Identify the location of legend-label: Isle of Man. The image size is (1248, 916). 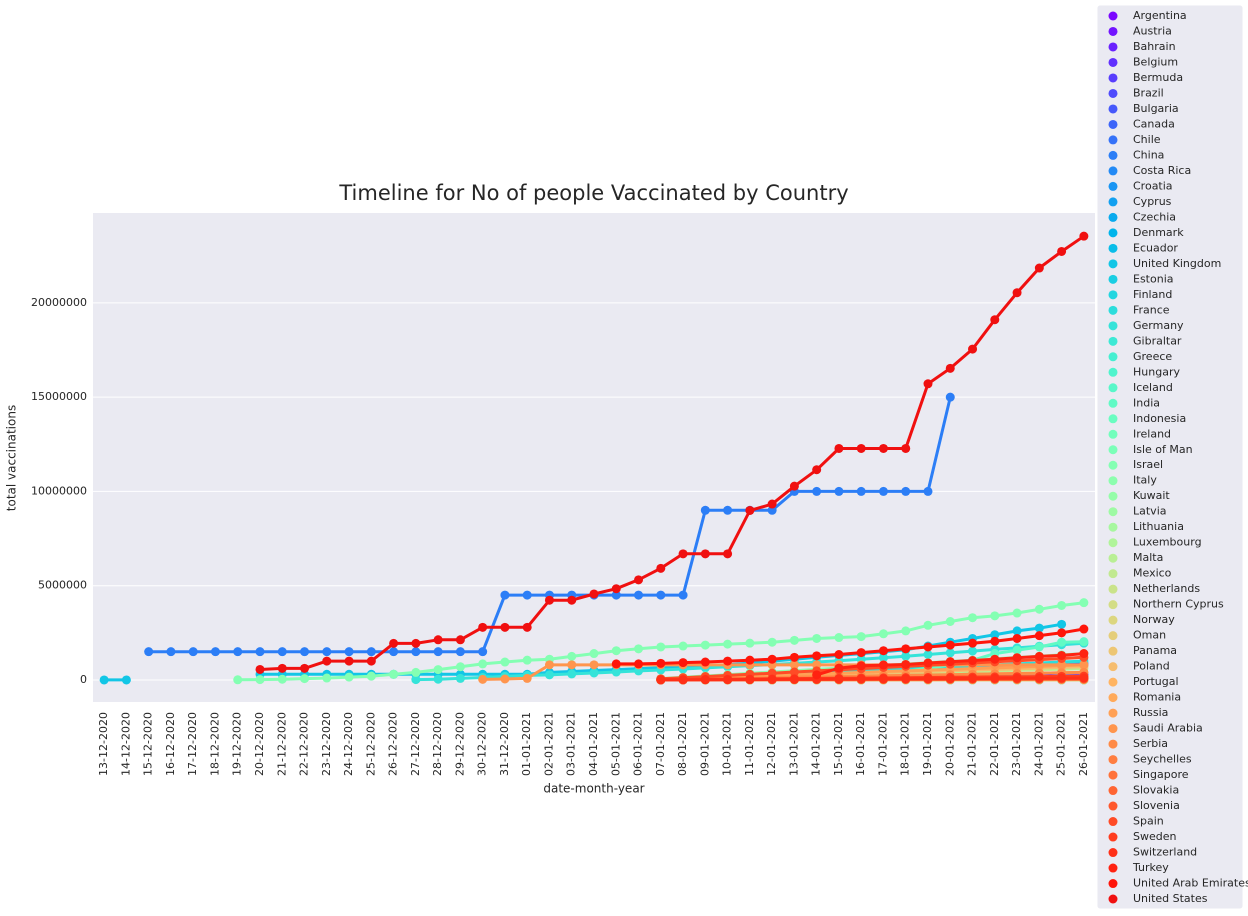
(1163, 449).